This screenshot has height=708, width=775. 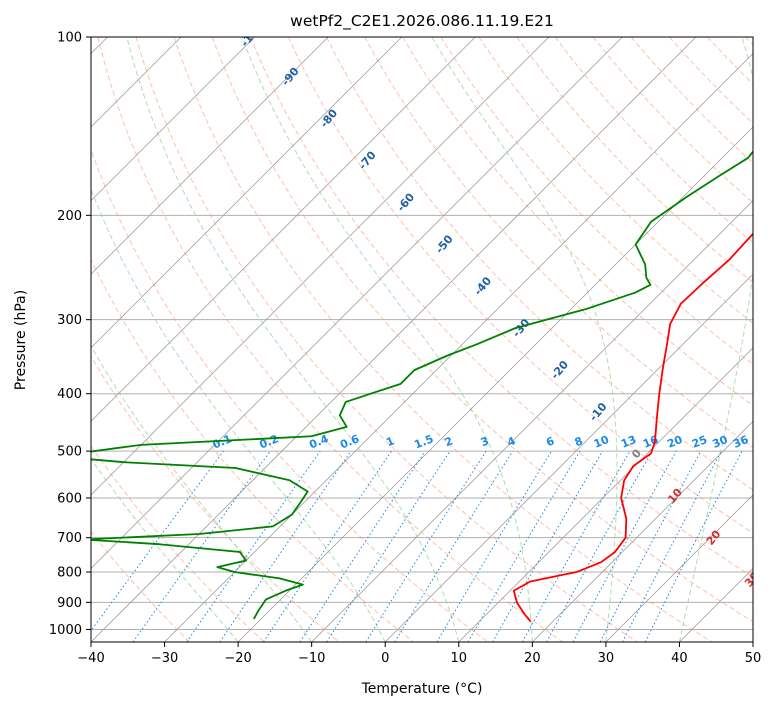 What do you see at coordinates (753, 658) in the screenshot?
I see `x-tick-label: 50` at bounding box center [753, 658].